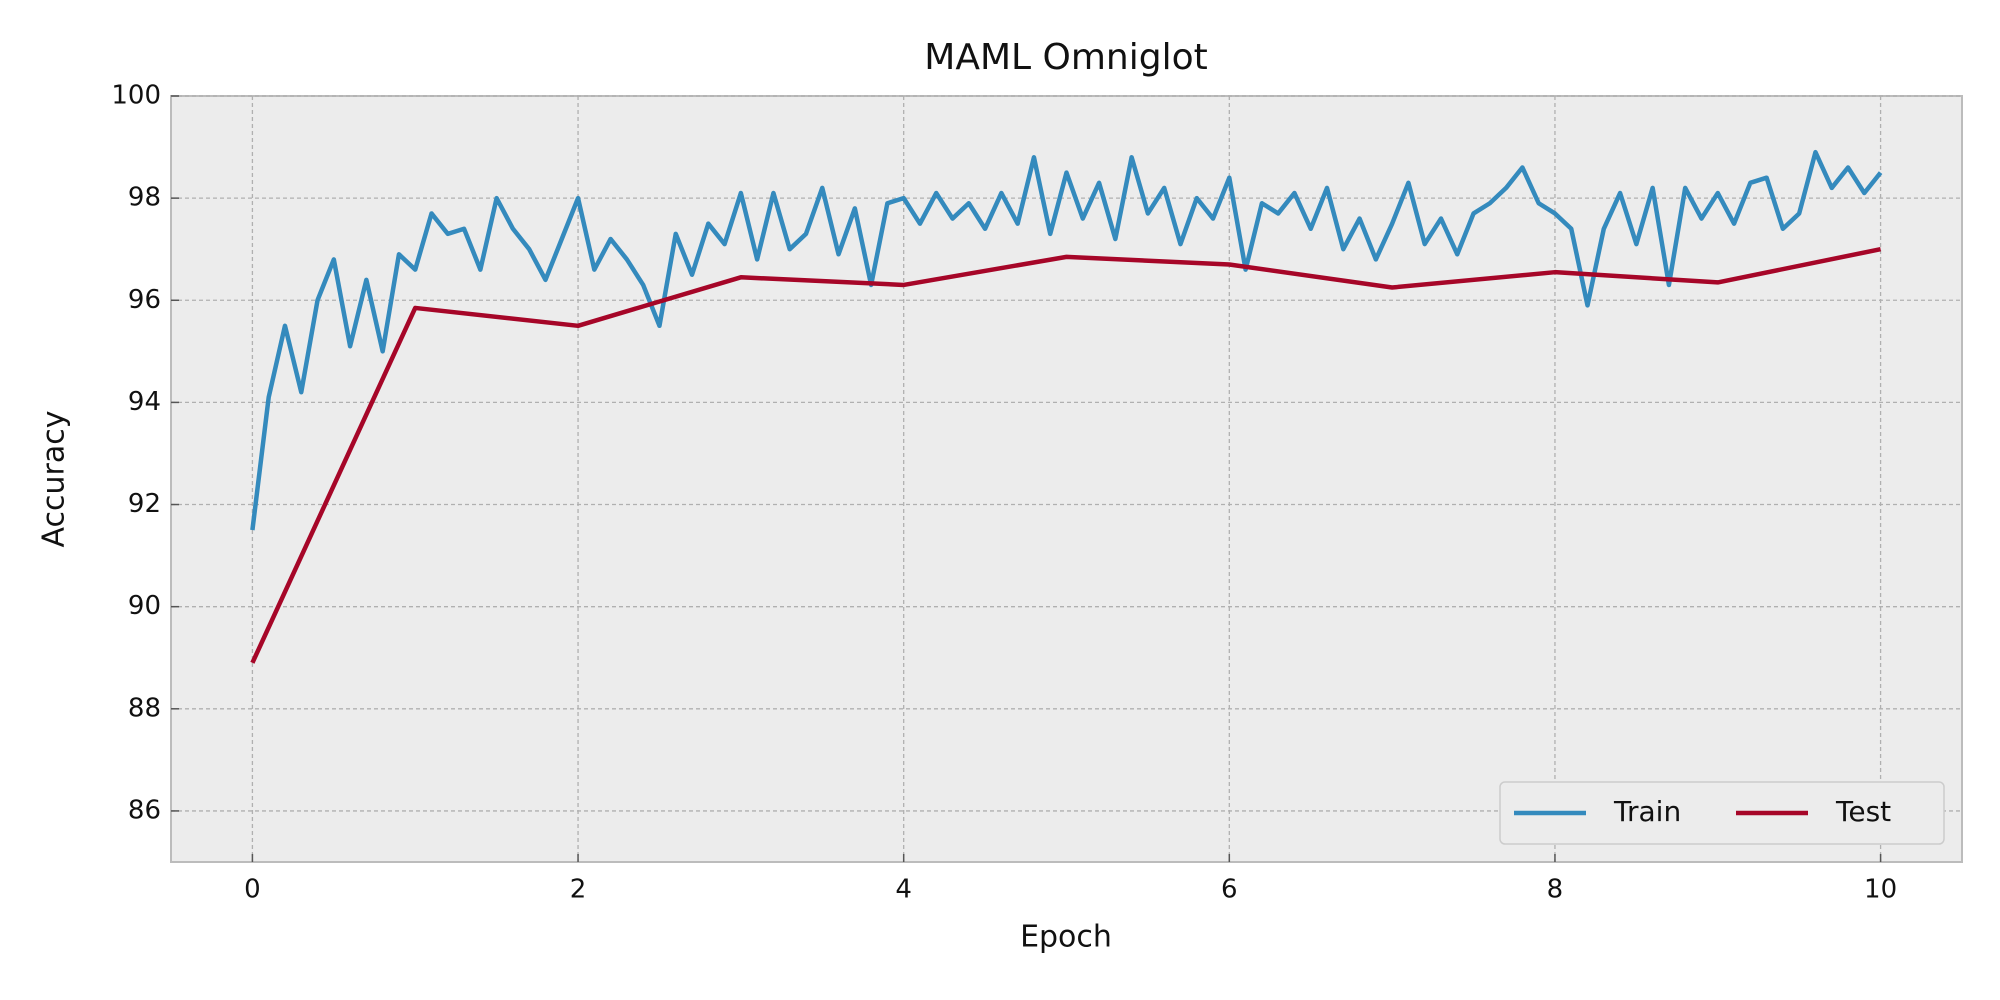  What do you see at coordinates (903, 890) in the screenshot?
I see `x-tick-label: 4` at bounding box center [903, 890].